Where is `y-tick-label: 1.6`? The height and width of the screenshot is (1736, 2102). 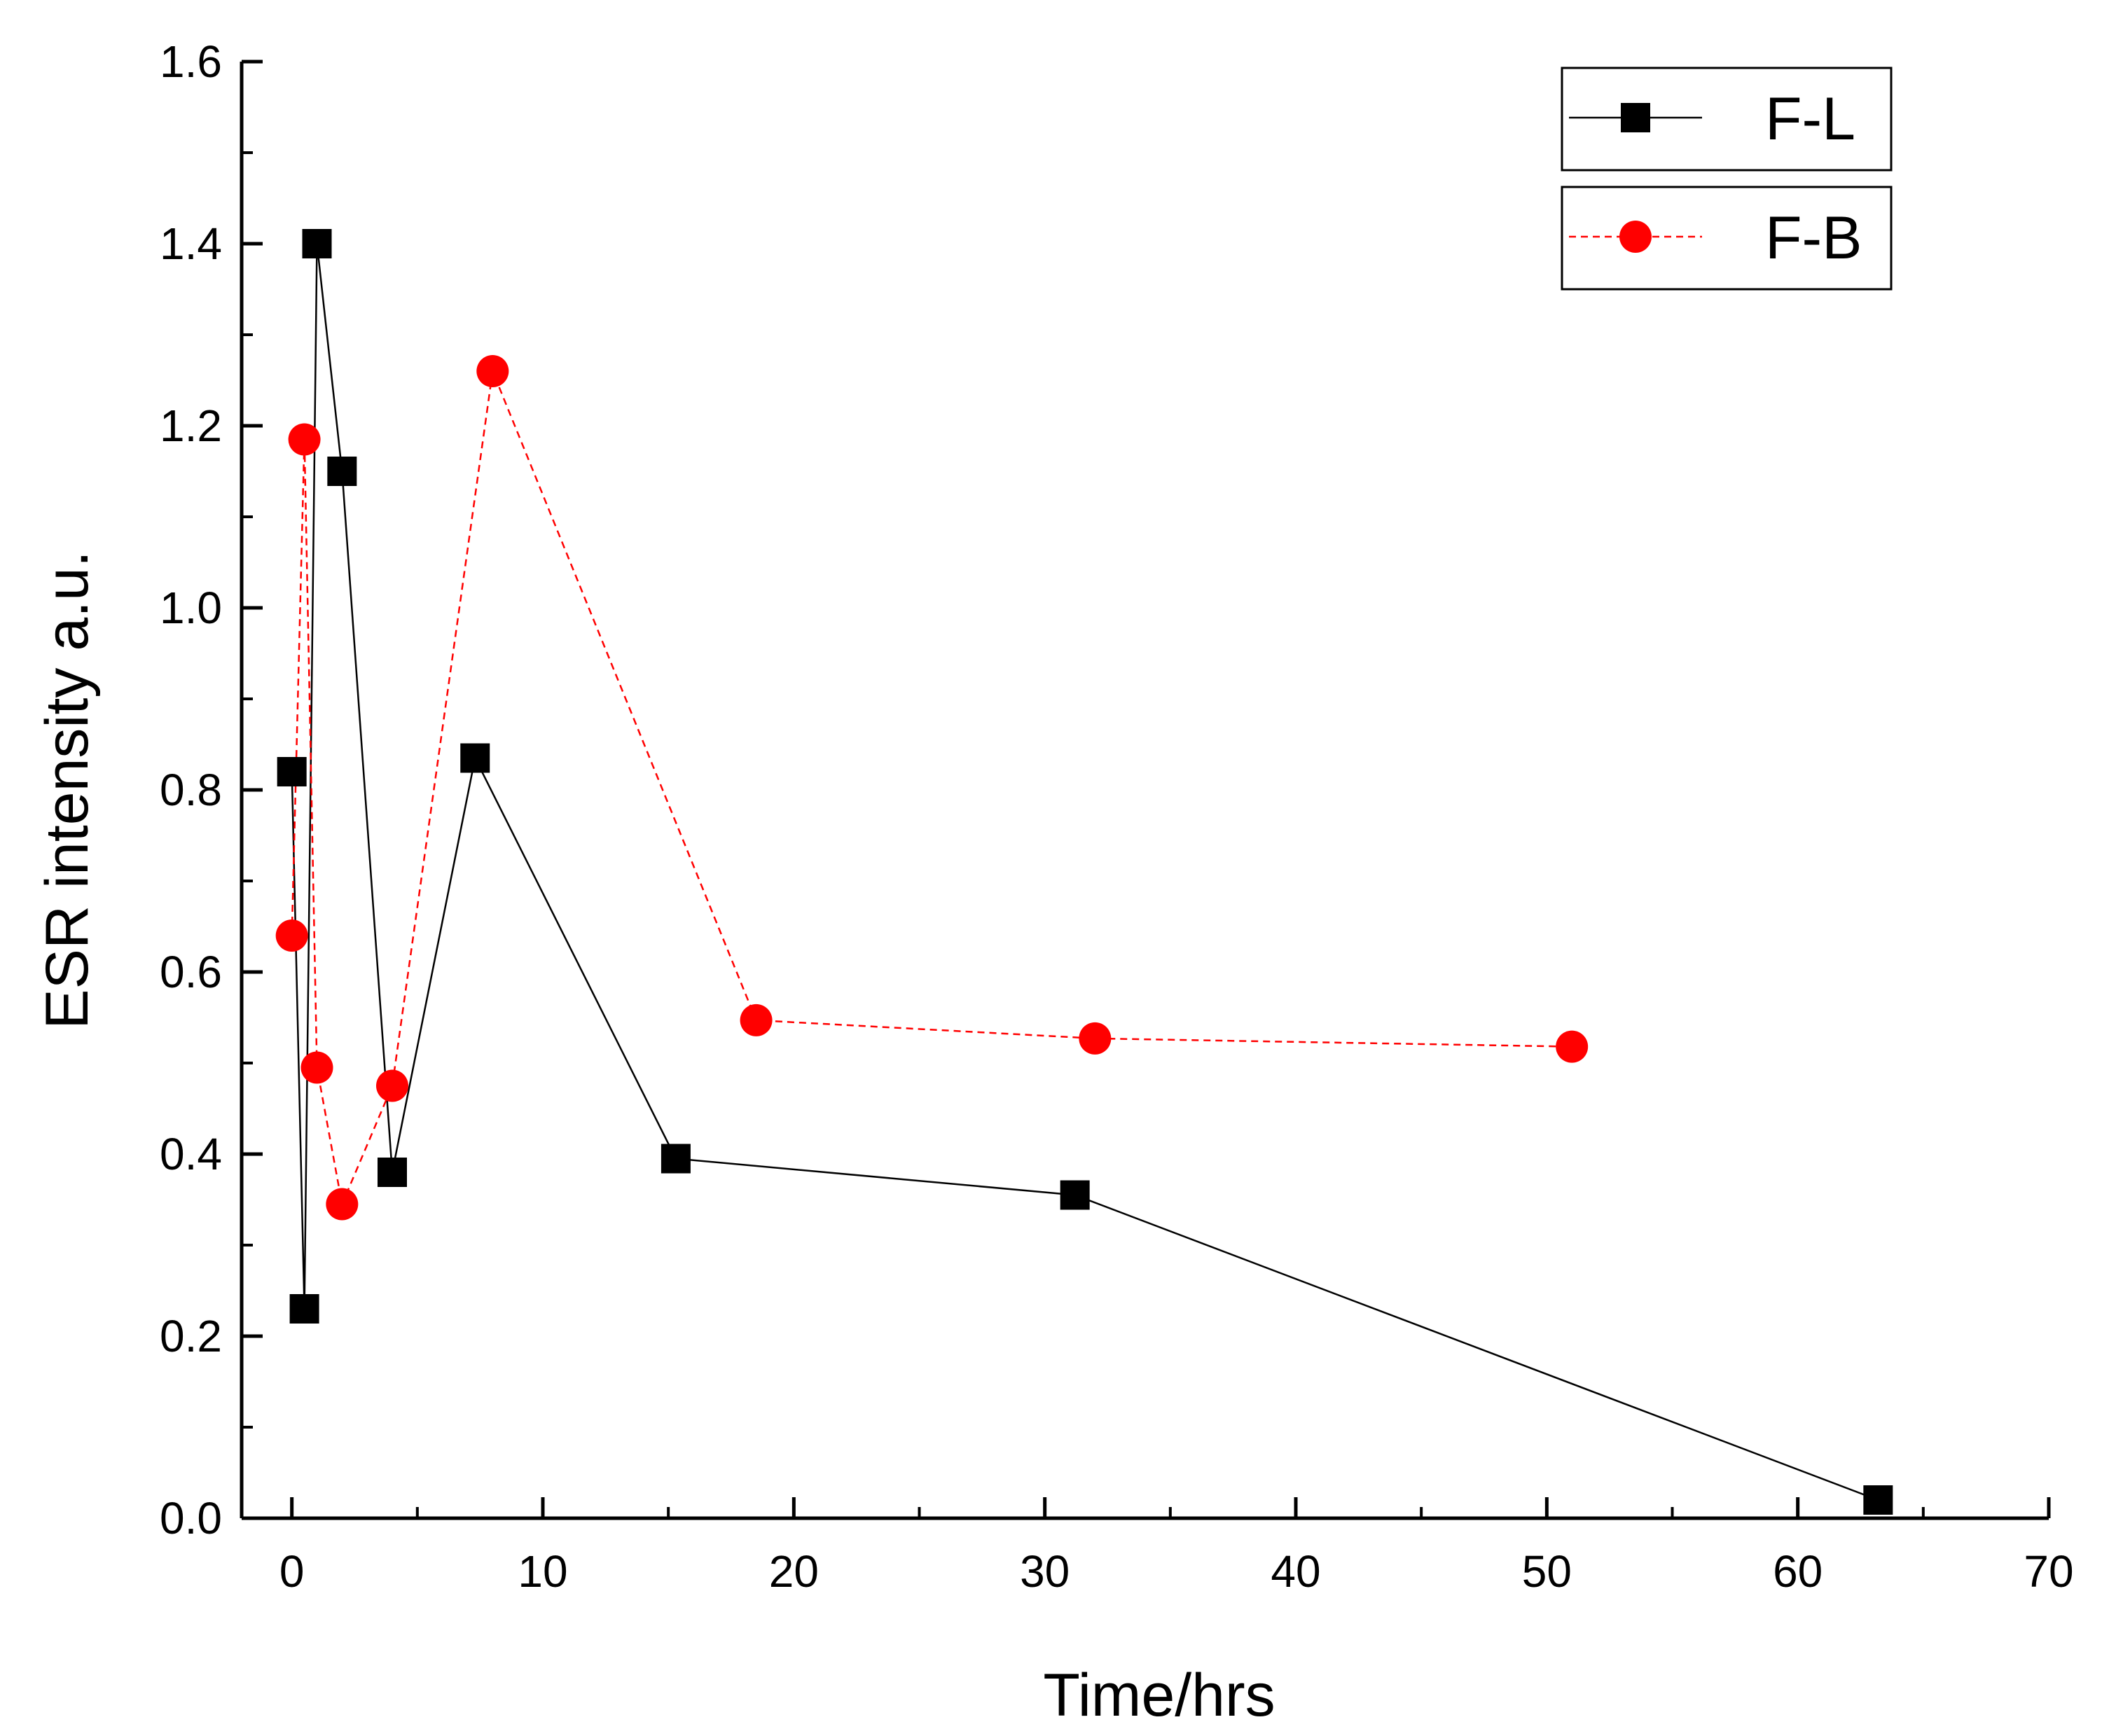
y-tick-label: 1.6 is located at coordinates (191, 61).